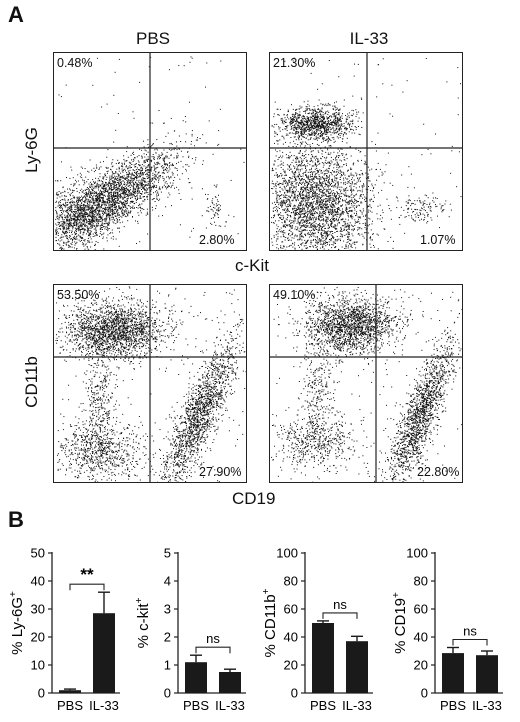 The image size is (520, 722). Describe the element at coordinates (143, 622) in the screenshot. I see `y-axis-label: % c-kit+` at that location.